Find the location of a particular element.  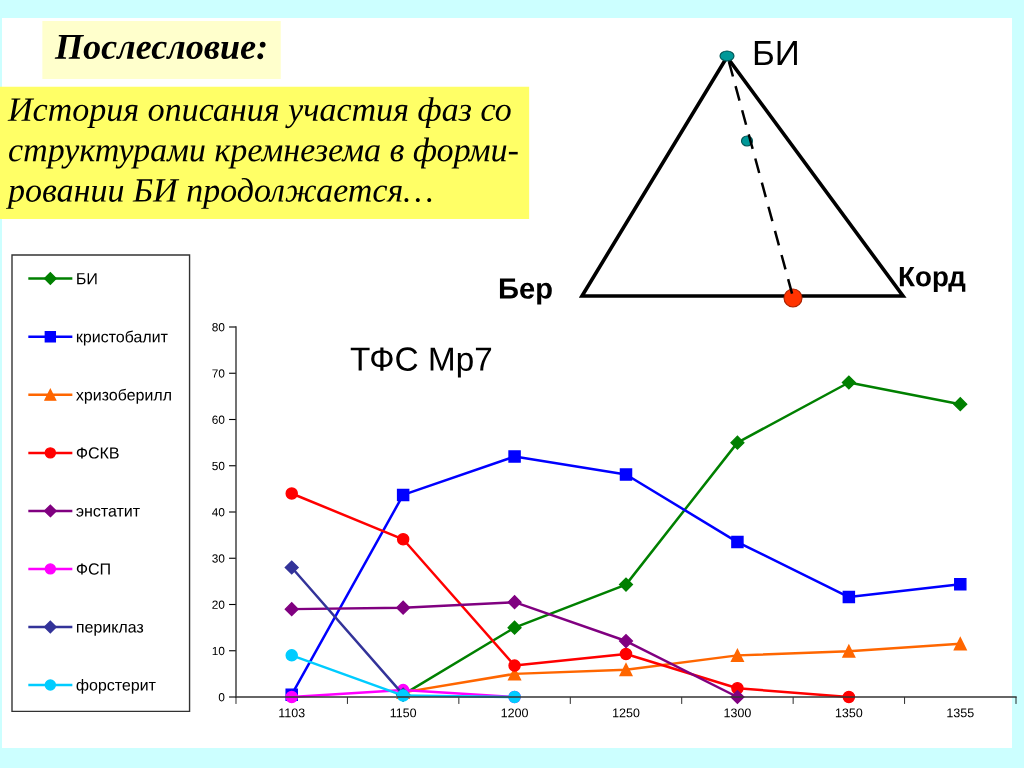

y-tick-label: 70 is located at coordinates (218, 373).